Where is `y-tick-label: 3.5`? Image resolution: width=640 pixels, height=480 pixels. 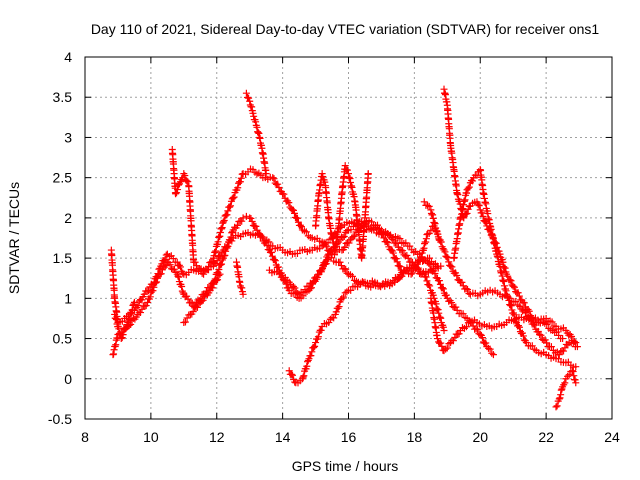
y-tick-label: 3.5 is located at coordinates (63, 97).